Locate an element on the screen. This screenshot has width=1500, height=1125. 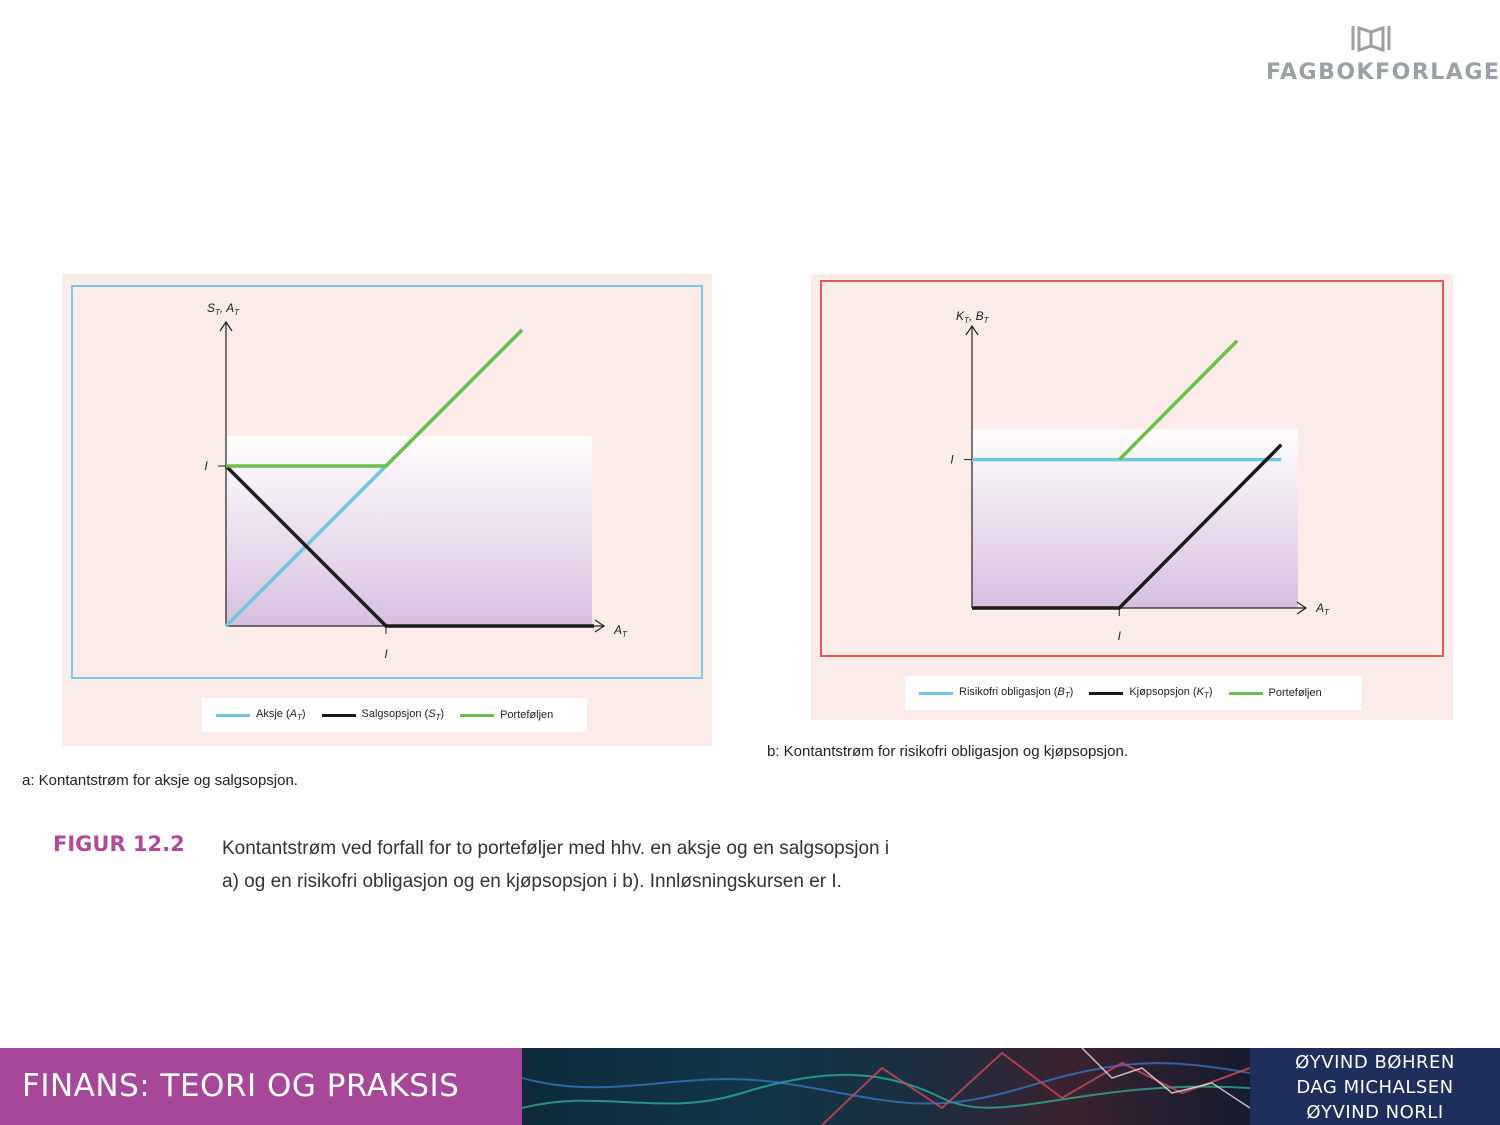
publisher-logo: FAGBOKFORLAGET is located at coordinates (1383, 53).